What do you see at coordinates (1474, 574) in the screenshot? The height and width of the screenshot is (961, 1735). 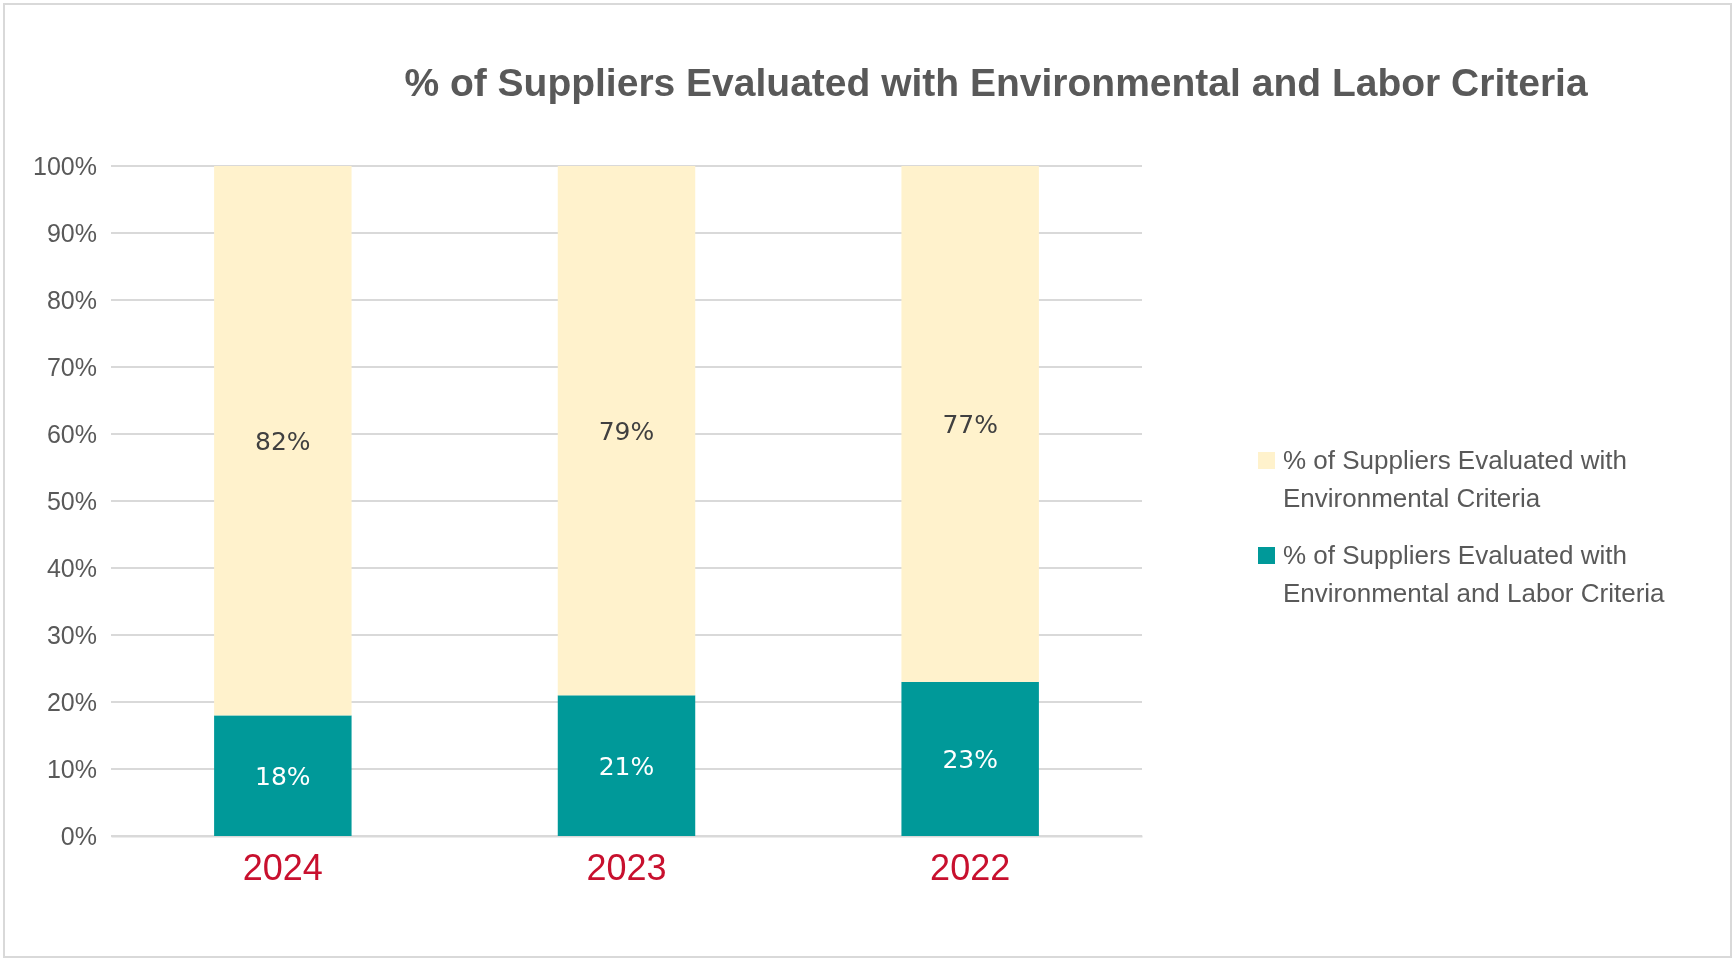 I see `legend-label: % of Suppliers Evaluated with Environmental and Labor Criteria` at bounding box center [1474, 574].